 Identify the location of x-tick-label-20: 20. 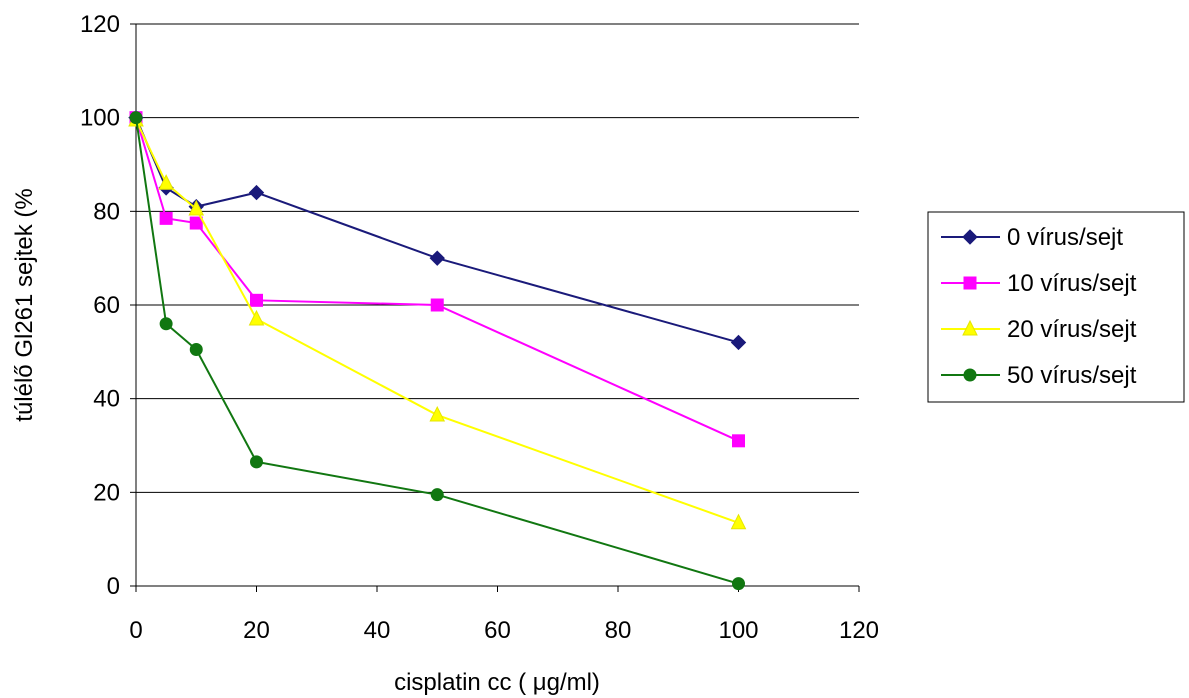
(256, 630).